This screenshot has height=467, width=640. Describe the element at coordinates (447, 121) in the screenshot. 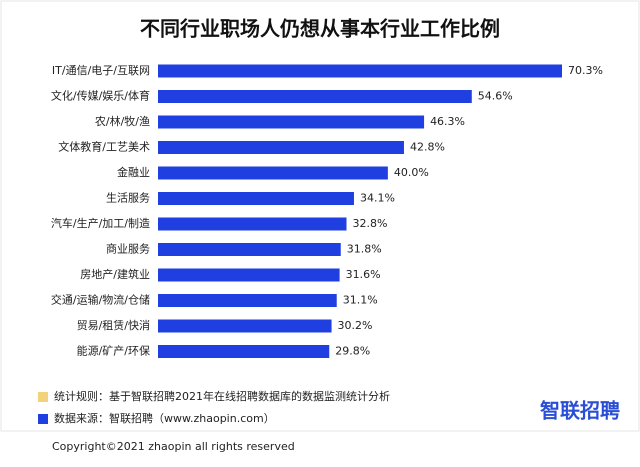

I see `value-label: 46.3%` at that location.